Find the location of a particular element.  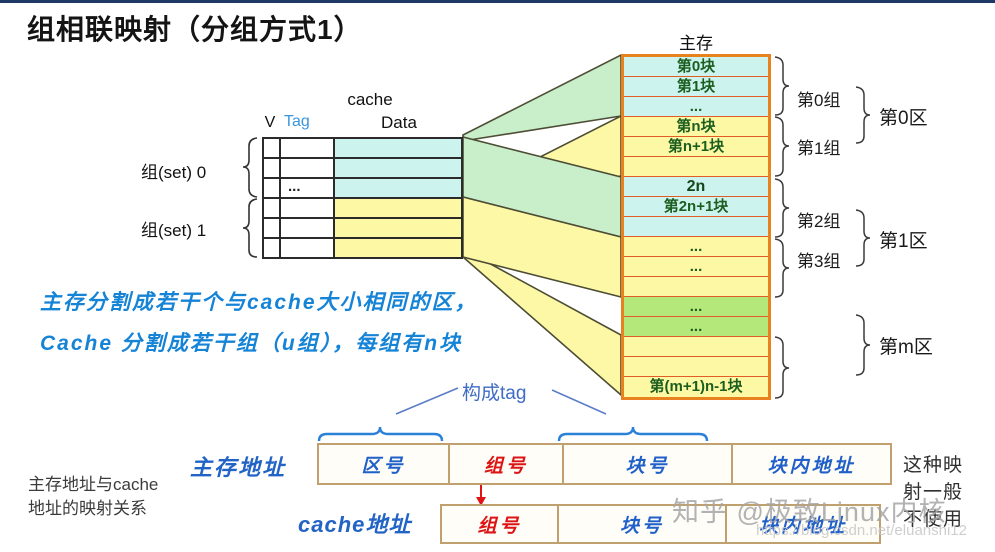

brace-groupm is located at coordinates (782, 367).